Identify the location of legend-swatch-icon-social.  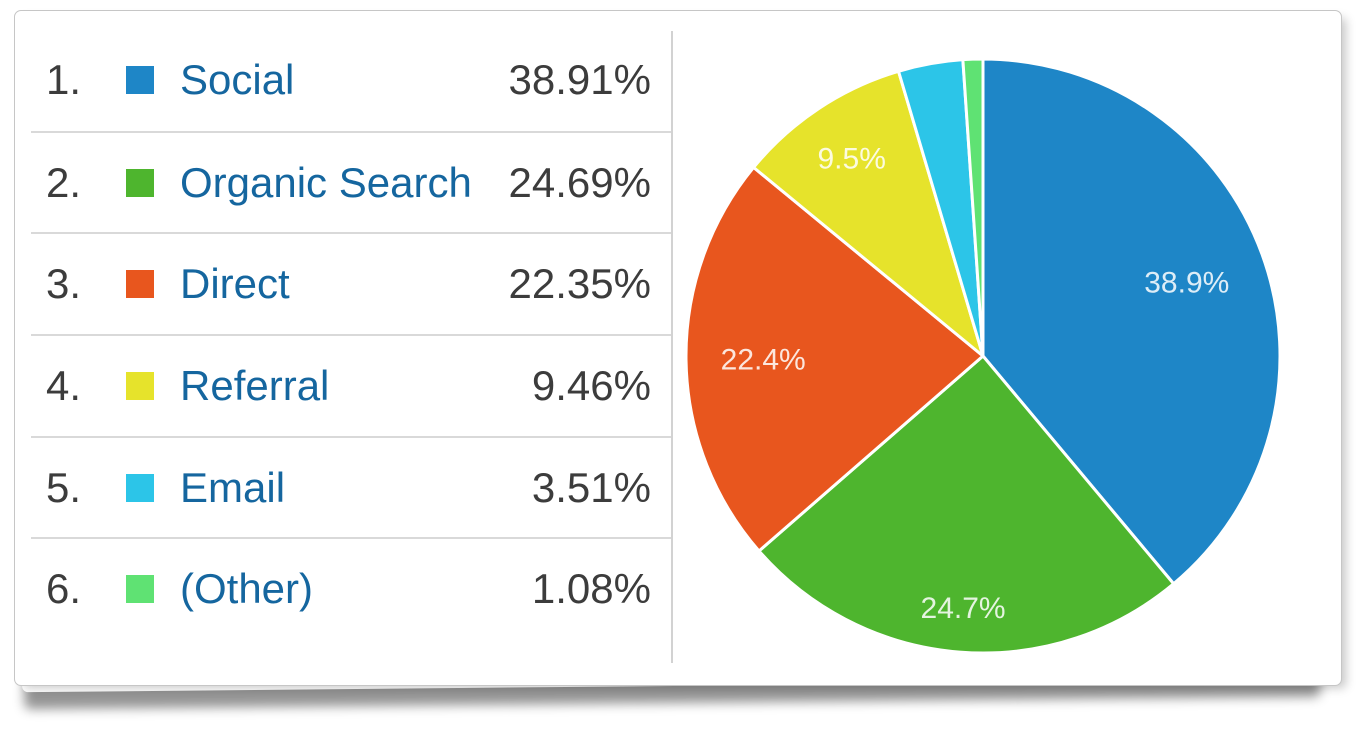
(140, 79).